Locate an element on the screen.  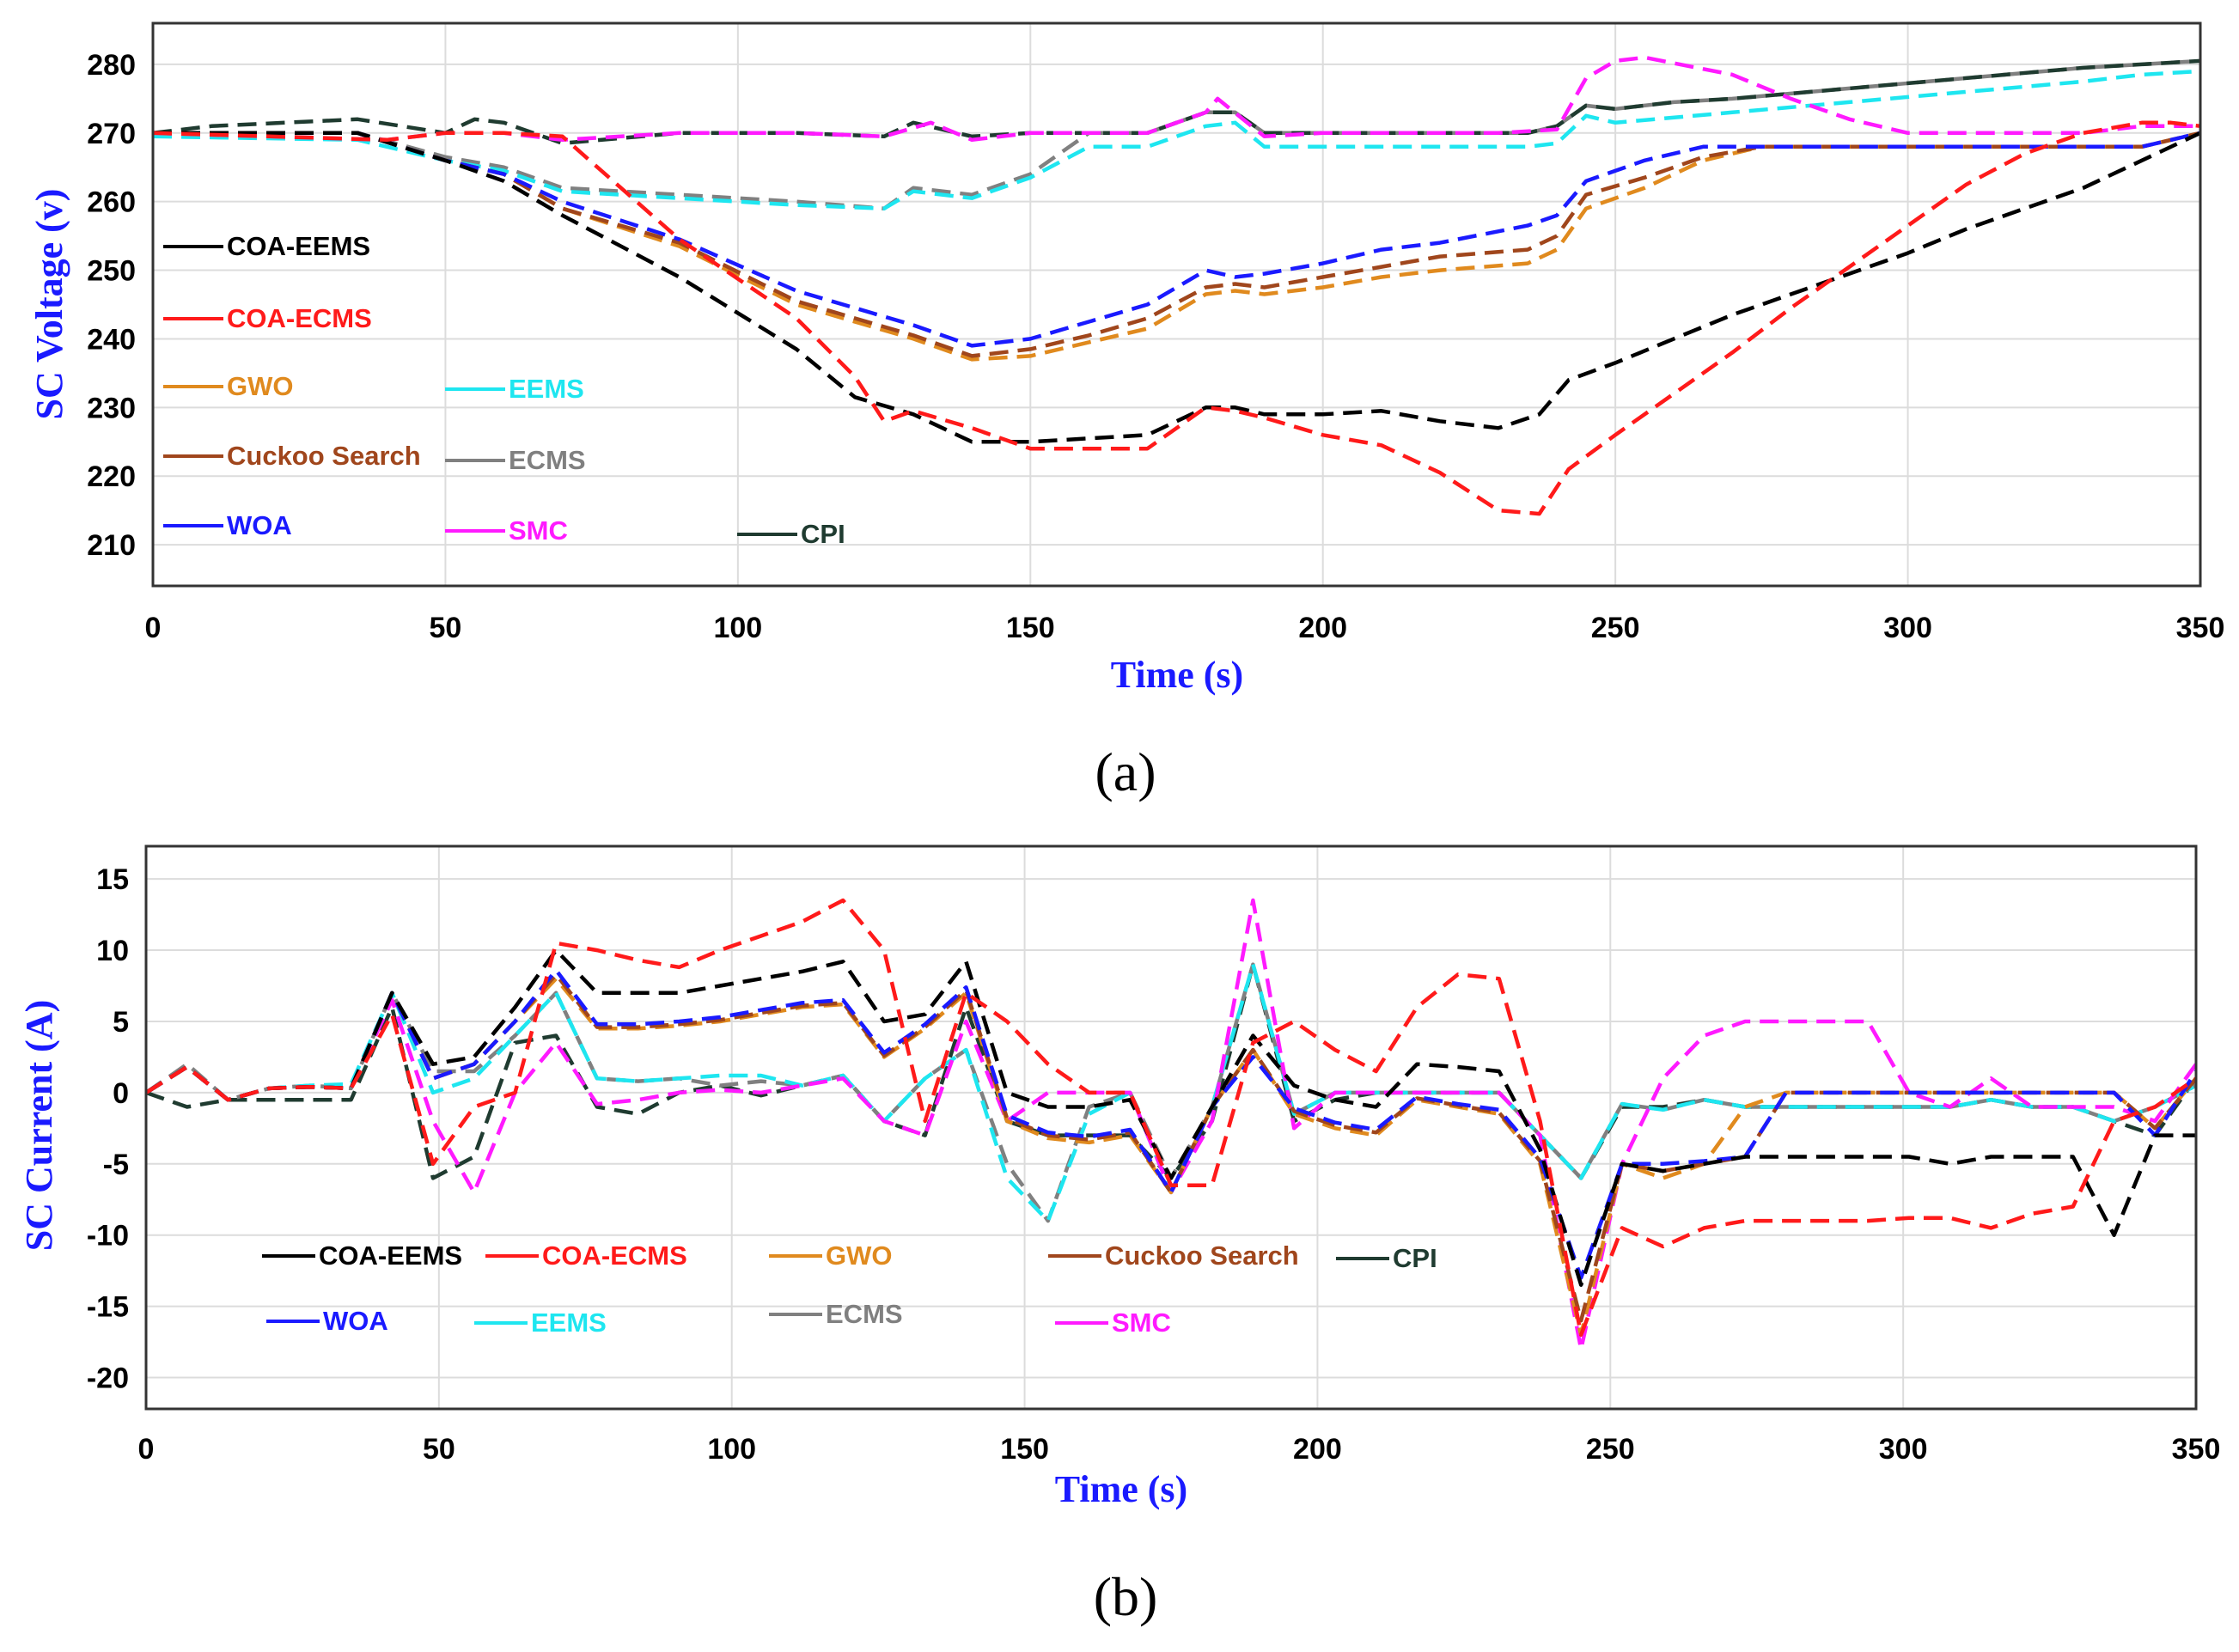
voltage-legend-label: ECMS is located at coordinates (547, 460).